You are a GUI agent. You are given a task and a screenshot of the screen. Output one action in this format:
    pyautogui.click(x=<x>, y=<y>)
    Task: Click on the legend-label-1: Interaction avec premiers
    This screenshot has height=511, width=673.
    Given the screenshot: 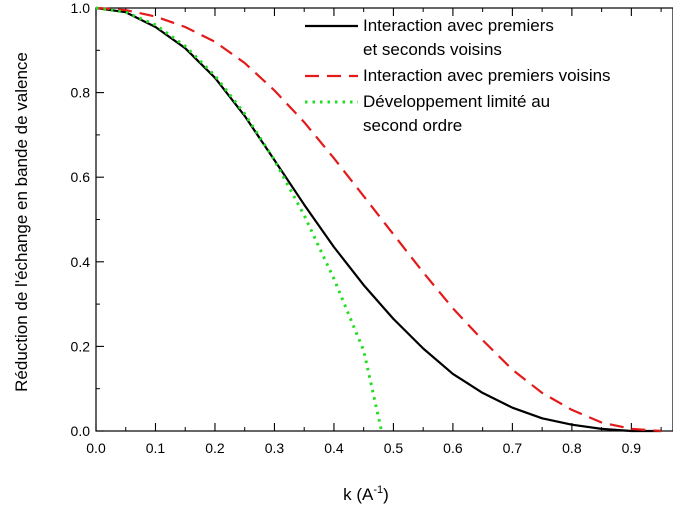 What is the action you would take?
    pyautogui.click(x=458, y=25)
    